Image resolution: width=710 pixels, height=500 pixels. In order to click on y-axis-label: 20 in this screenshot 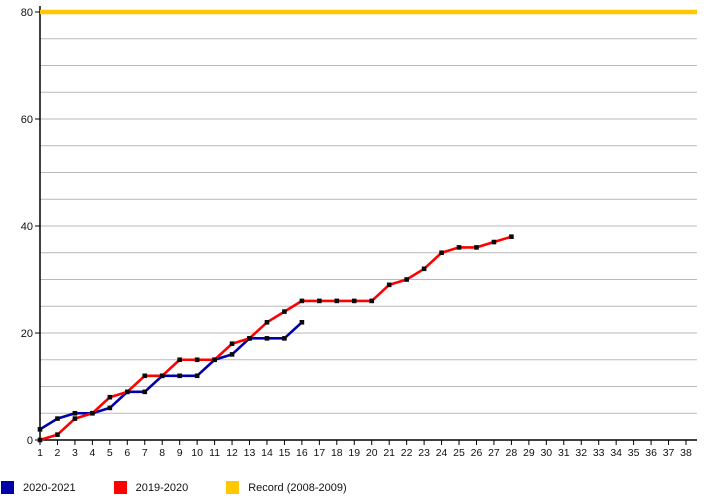, I will do `click(27, 334)`.